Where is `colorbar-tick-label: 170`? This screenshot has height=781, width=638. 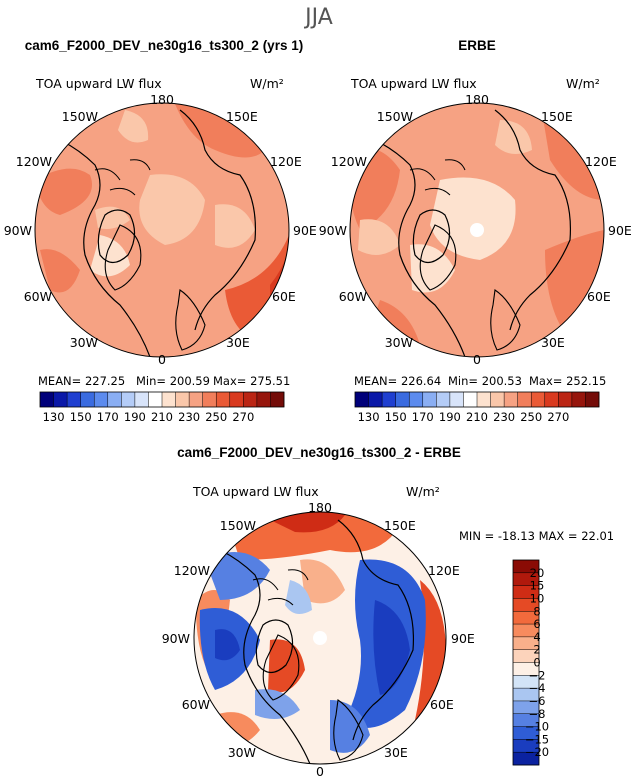 colorbar-tick-label: 170 is located at coordinates (108, 417).